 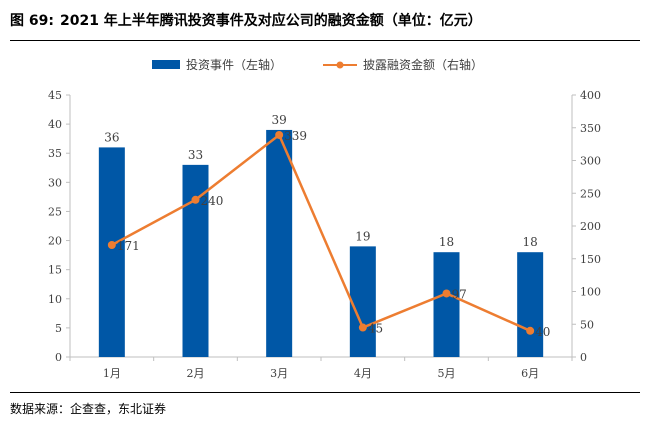 What do you see at coordinates (212, 201) in the screenshot?
I see `line-value-label: 240` at bounding box center [212, 201].